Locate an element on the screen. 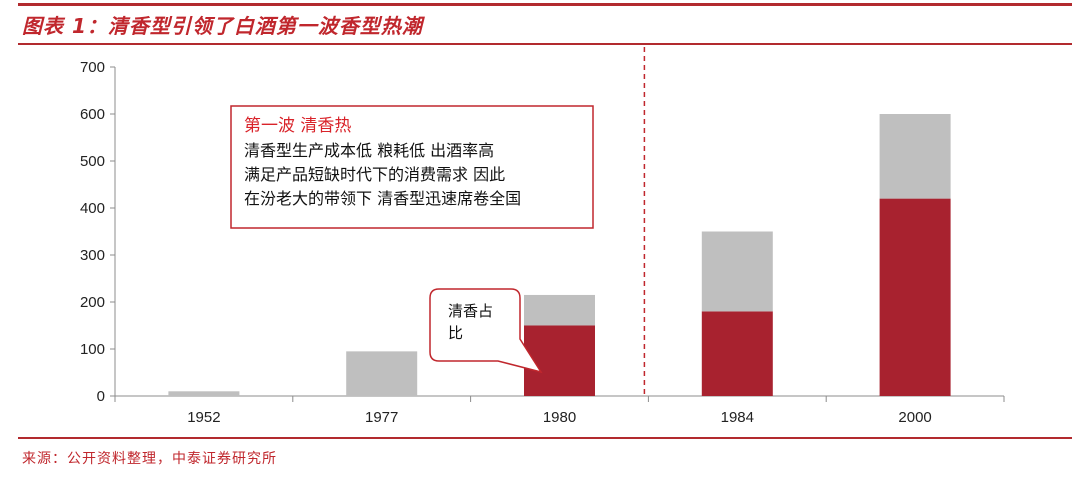 The height and width of the screenshot is (492, 1080). y-tick-label: 600 is located at coordinates (92, 114).